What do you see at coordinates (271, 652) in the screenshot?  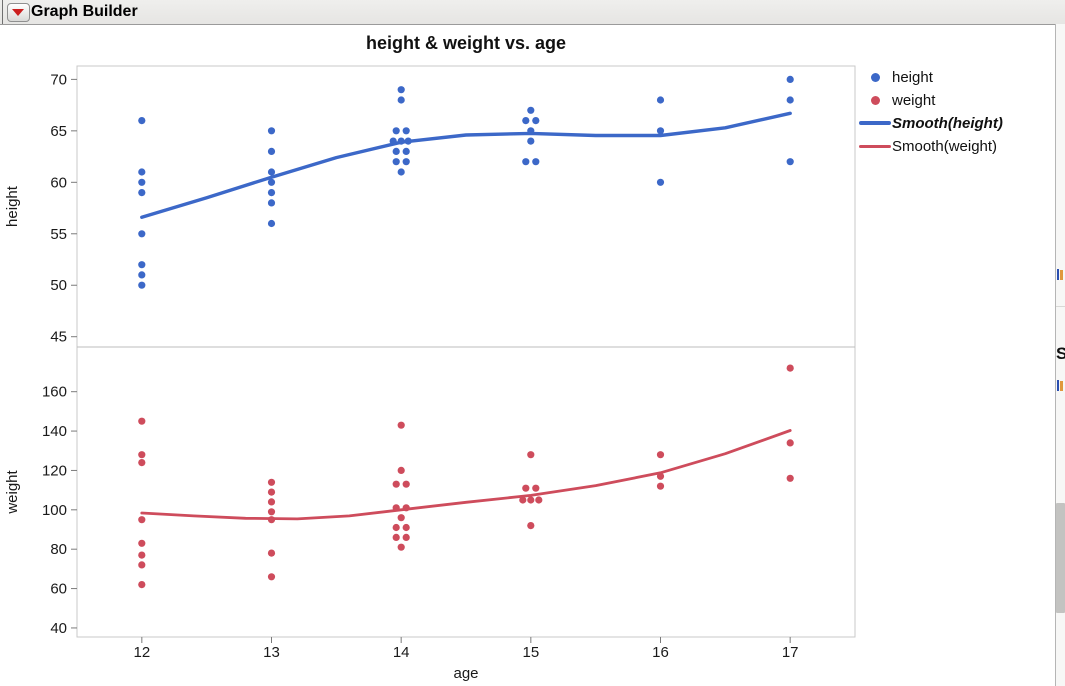 I see `x-tick-label: 13` at bounding box center [271, 652].